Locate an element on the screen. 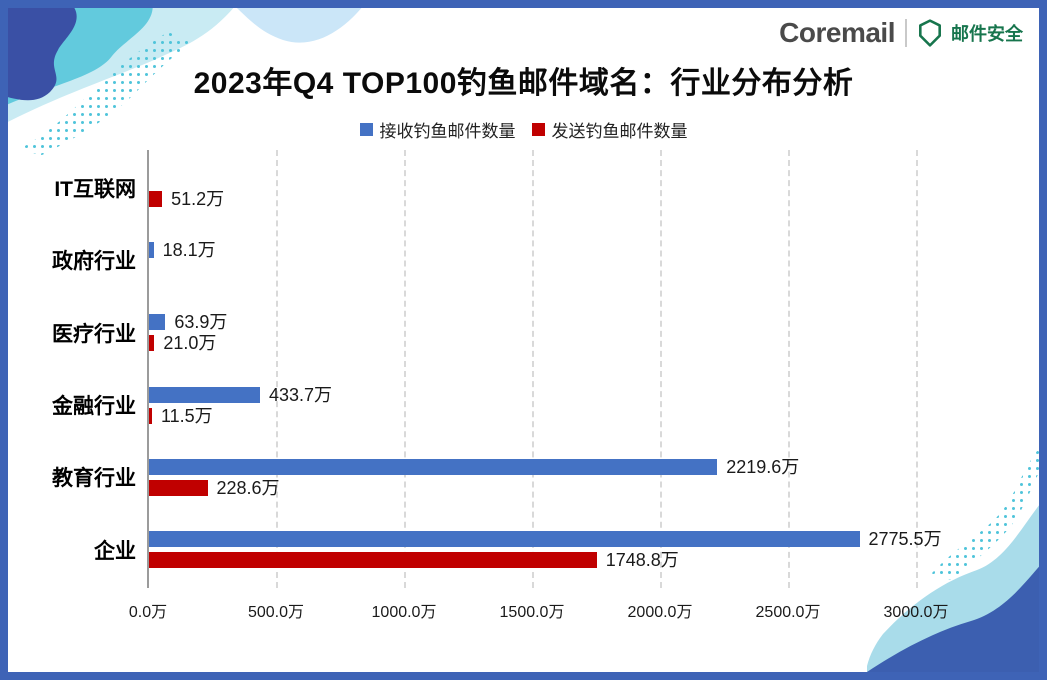  value-label: 11.5万 is located at coordinates (186, 415).